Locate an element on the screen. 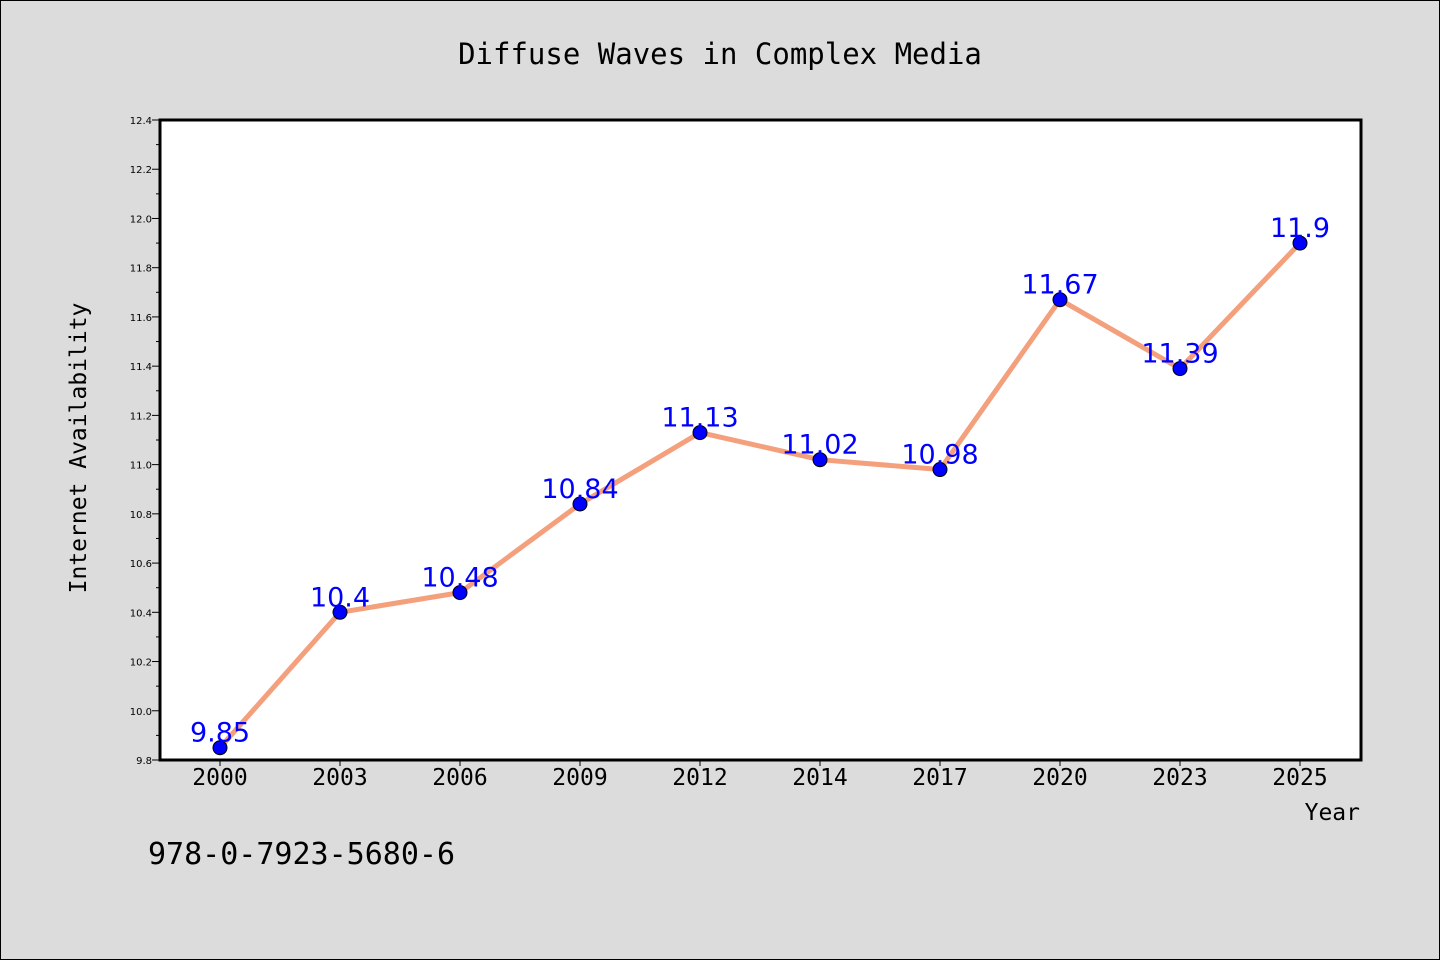 This screenshot has height=960, width=1440. y-tick-label: 11.8 is located at coordinates (141, 269).